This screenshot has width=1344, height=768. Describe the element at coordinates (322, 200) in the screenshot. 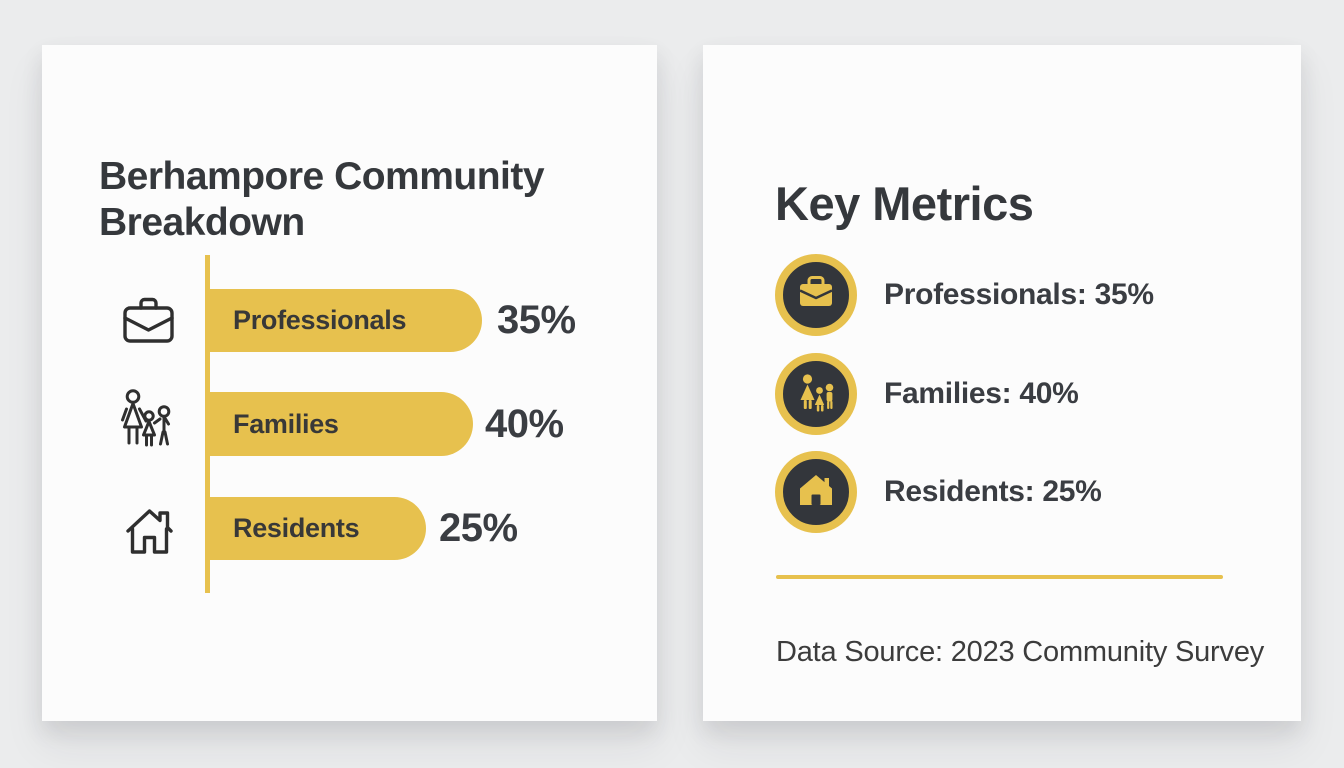

I see `page-title: Berhampore Community Breakdown` at that location.